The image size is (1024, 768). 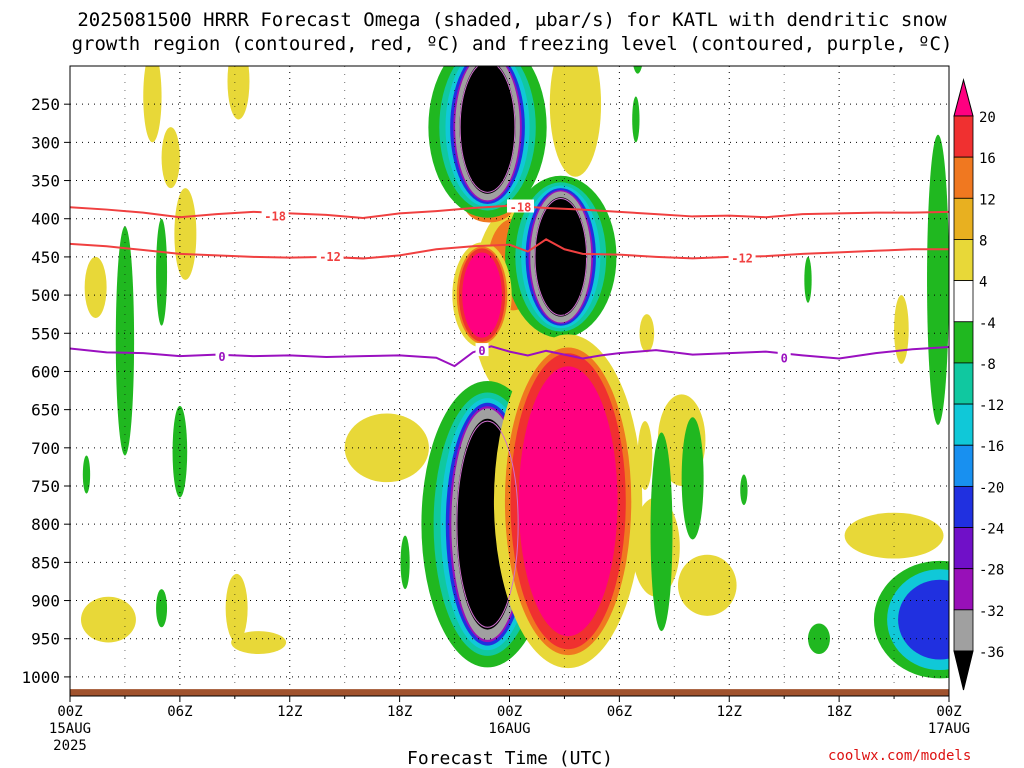 I want to click on contour-label-3: -12, so click(x=742, y=259).